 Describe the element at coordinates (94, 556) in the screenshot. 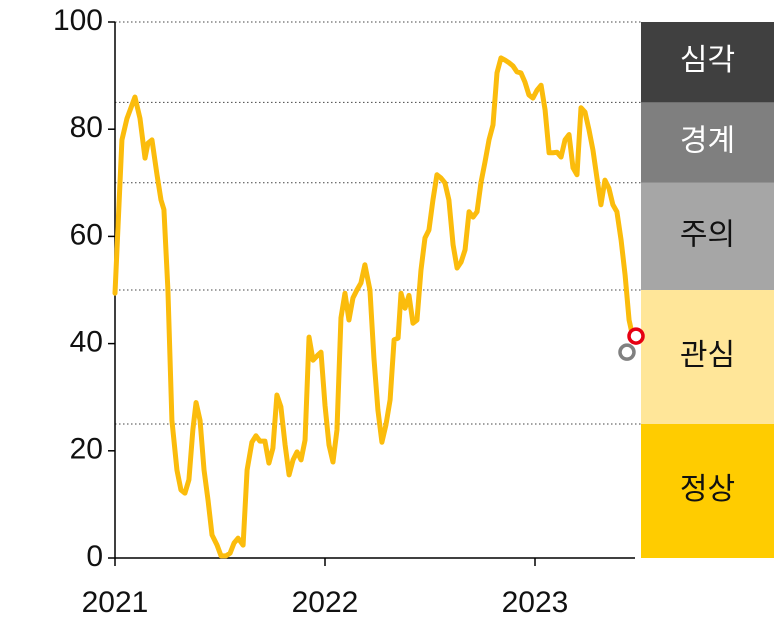

I see `y-tick-label: 0` at that location.